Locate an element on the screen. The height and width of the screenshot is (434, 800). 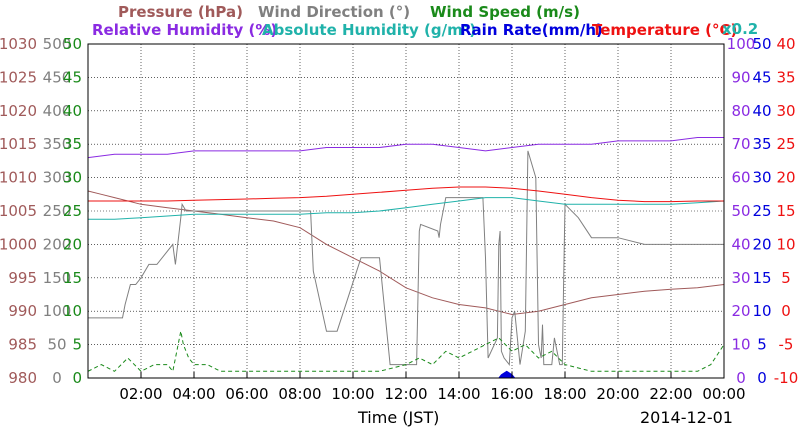
y-tick-label-wind-direction: 350 is located at coordinates (57, 144).